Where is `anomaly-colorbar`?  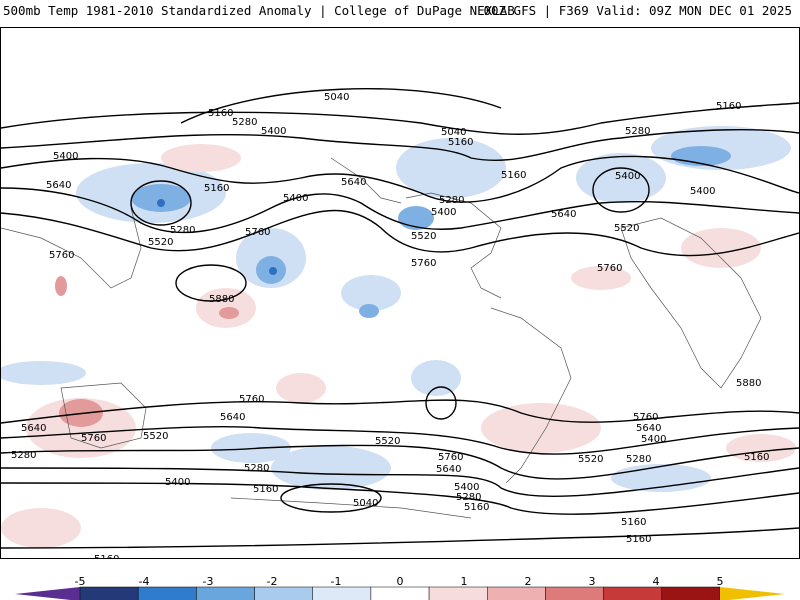 anomaly-colorbar is located at coordinates (400, 593).